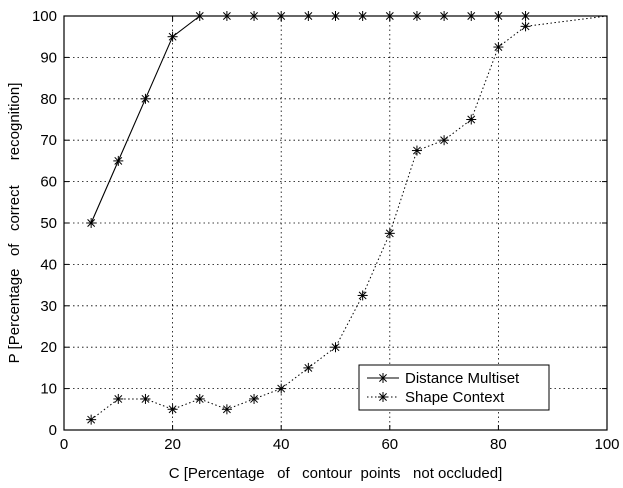  Describe the element at coordinates (455, 397) in the screenshot. I see `legend-label: Shape Context` at that location.